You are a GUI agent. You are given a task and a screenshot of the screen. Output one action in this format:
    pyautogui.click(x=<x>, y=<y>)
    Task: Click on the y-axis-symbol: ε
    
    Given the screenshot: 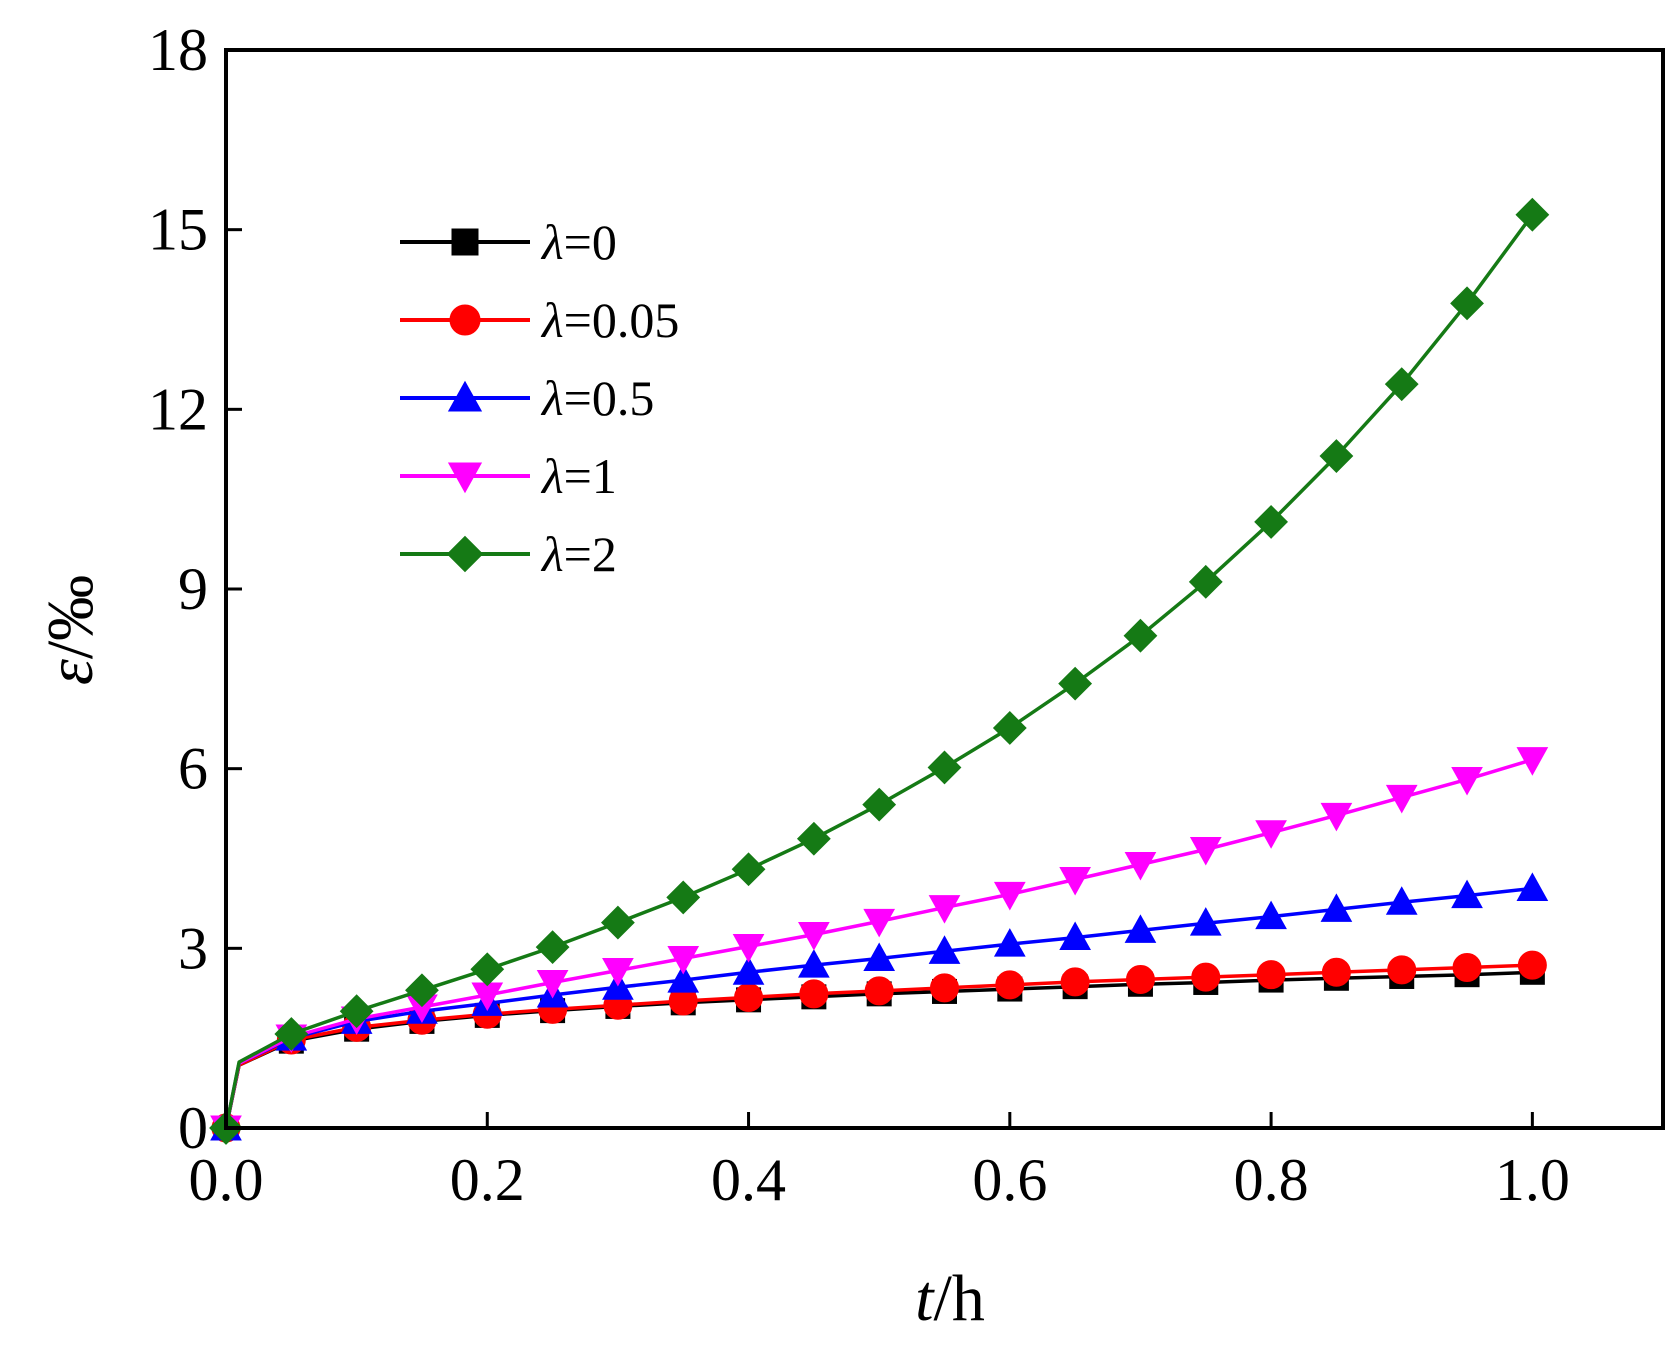 What is the action you would take?
    pyautogui.click(x=70, y=672)
    